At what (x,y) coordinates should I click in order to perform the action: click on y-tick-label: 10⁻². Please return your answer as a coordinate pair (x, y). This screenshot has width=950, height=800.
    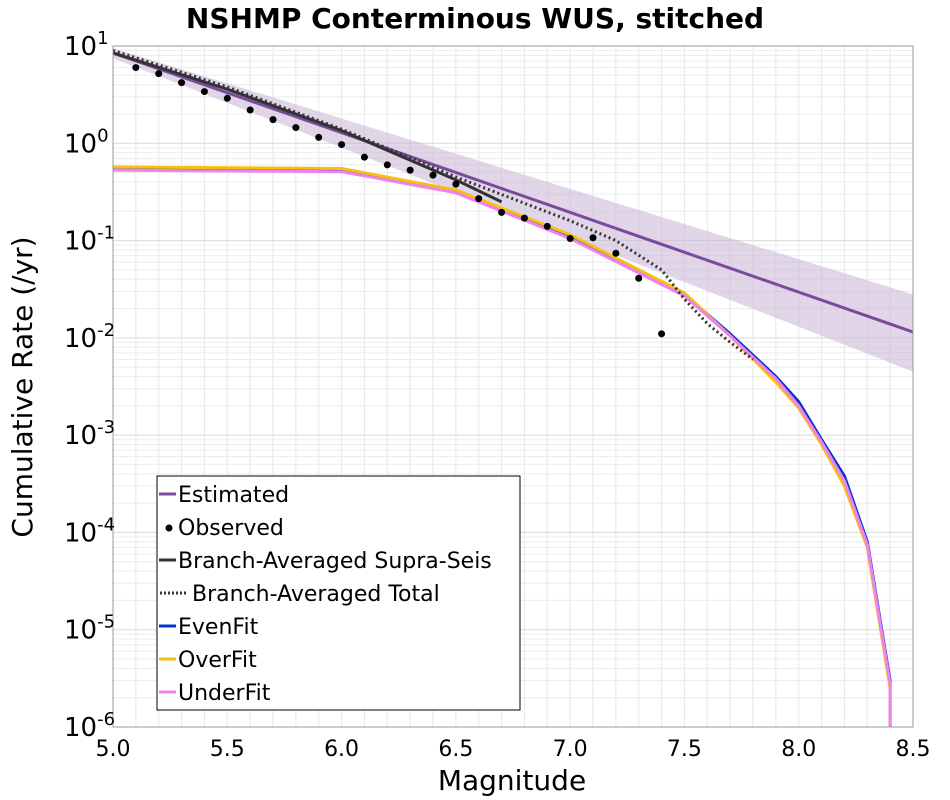
    Looking at the image, I should click on (89, 337).